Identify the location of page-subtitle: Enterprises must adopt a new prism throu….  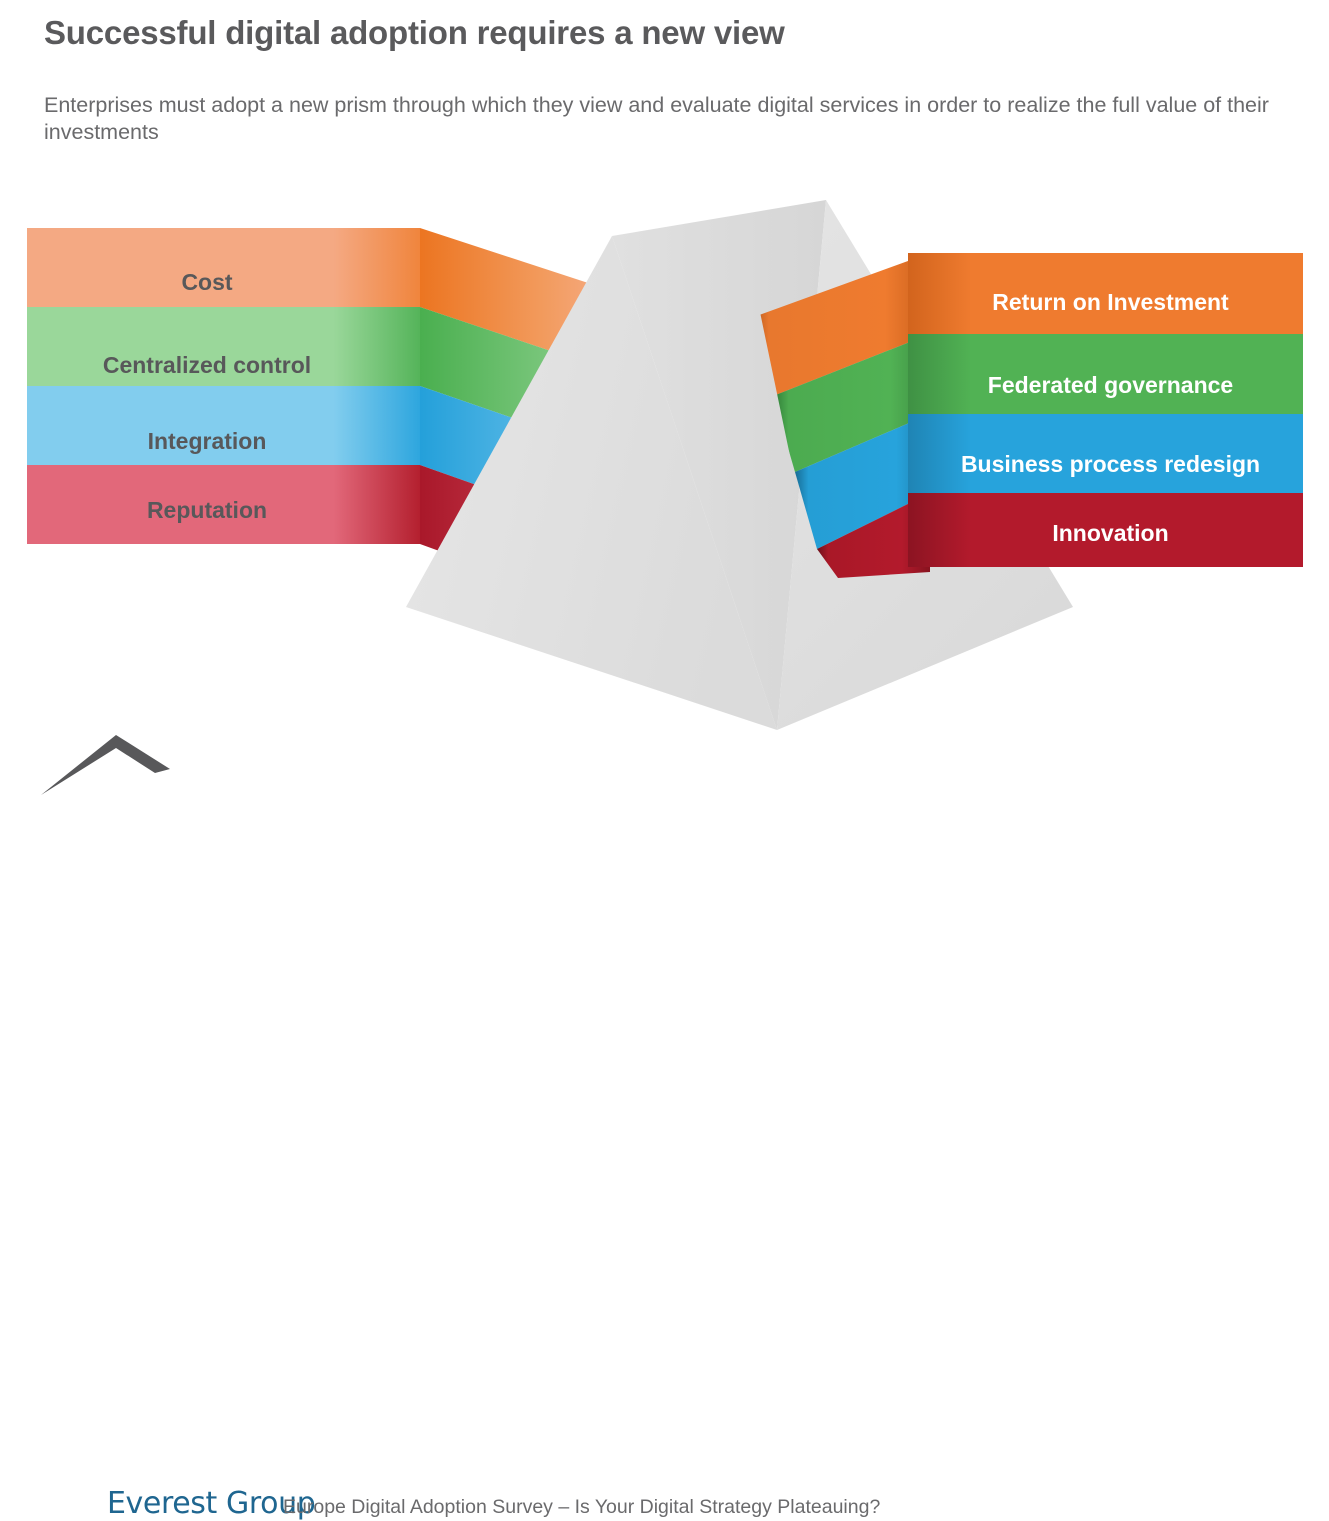
(656, 118).